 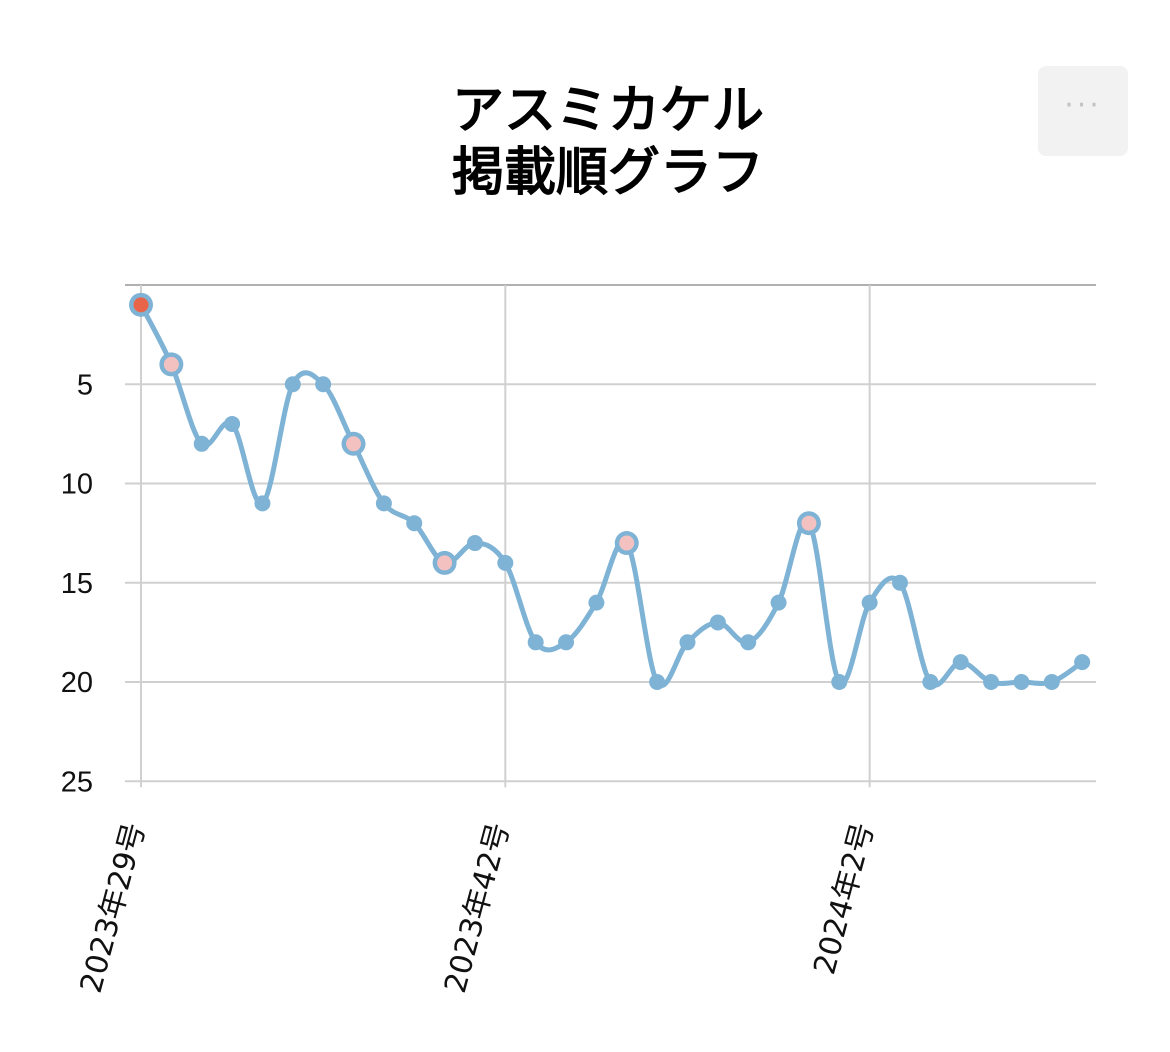 I want to click on x-tick-label: 2024年2号, so click(x=844, y=898).